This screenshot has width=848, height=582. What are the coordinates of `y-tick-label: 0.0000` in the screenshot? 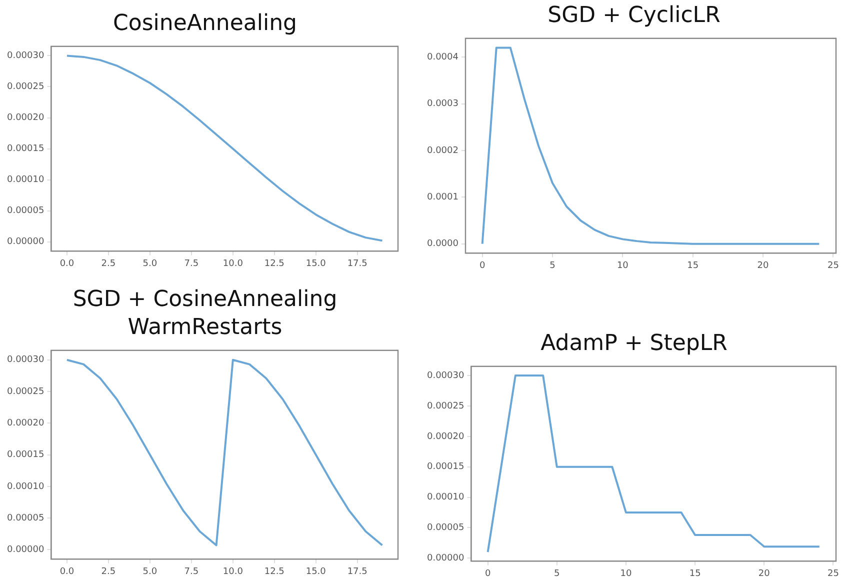 It's located at (442, 244).